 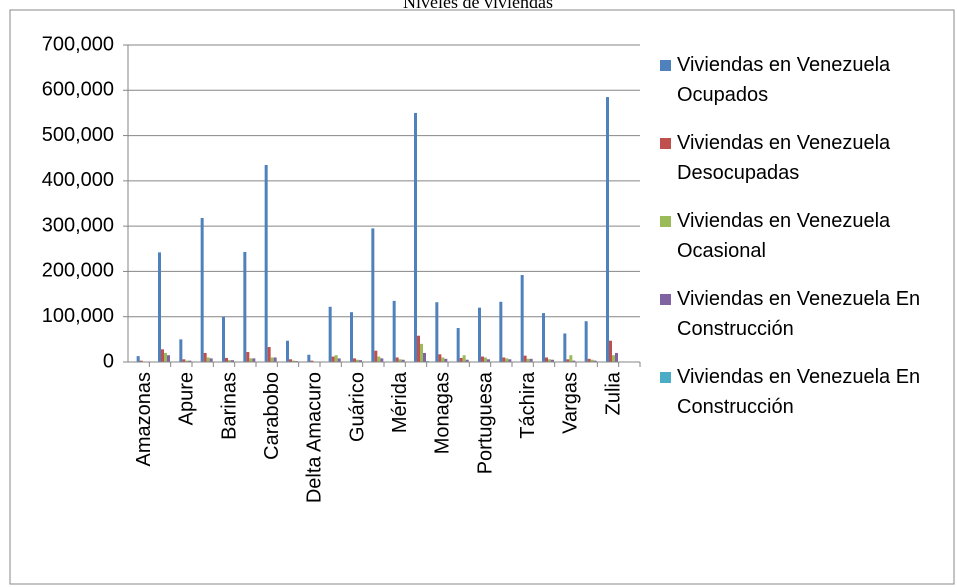 What do you see at coordinates (315, 437) in the screenshot?
I see `x-tick-label: Delta Amacuro` at bounding box center [315, 437].